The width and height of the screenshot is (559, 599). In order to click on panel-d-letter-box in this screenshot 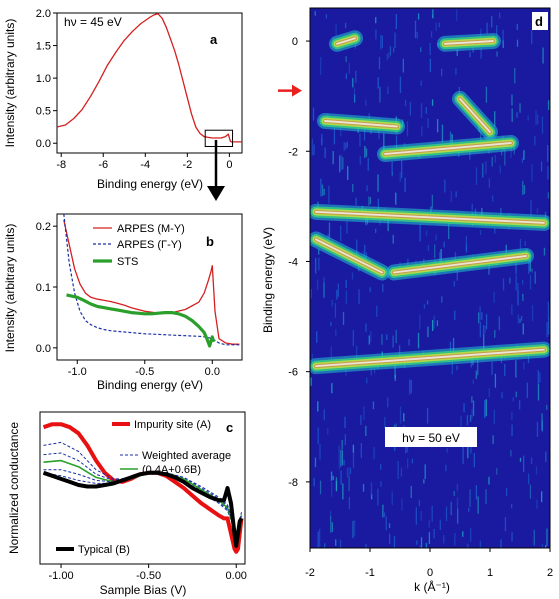, I will do `click(540, 21)`.